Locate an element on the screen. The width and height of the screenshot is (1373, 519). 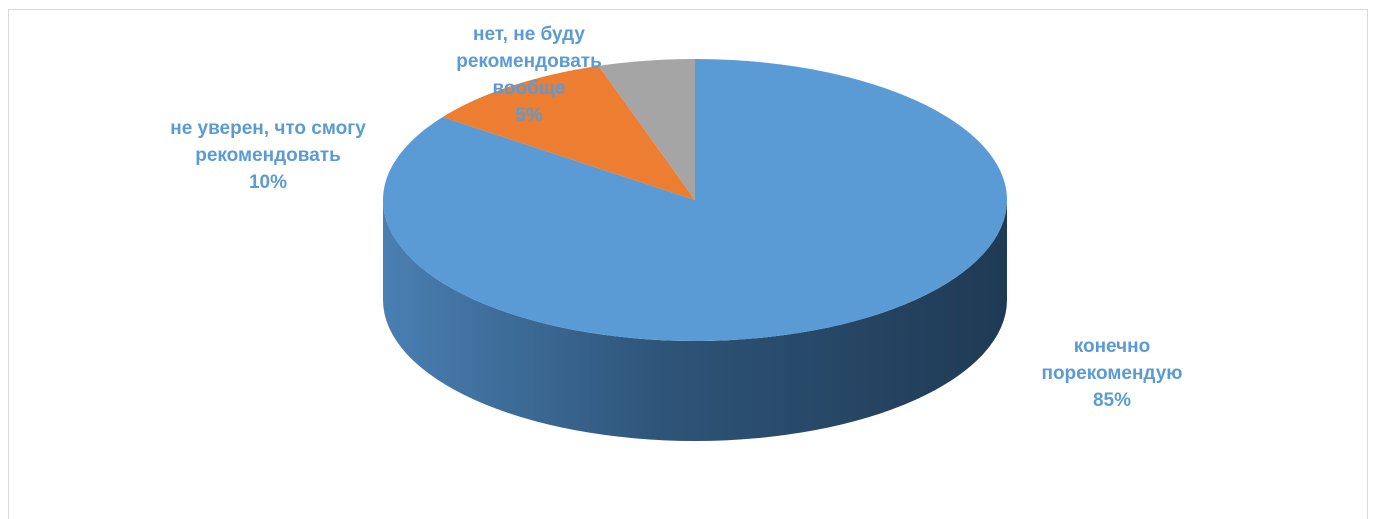
data-label-2: не уверен, что смогу рекомендовать 10% is located at coordinates (268, 155).